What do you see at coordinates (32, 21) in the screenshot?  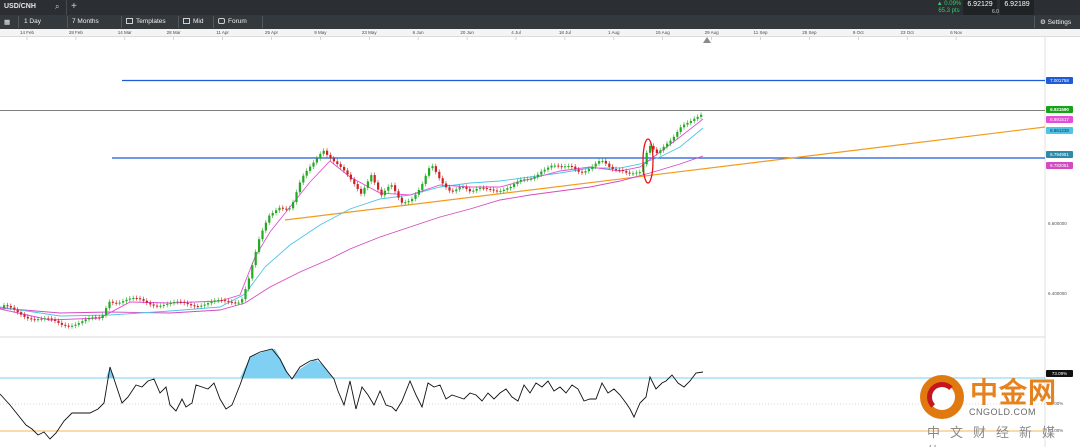 I see `interval-select: 1 Day` at bounding box center [32, 21].